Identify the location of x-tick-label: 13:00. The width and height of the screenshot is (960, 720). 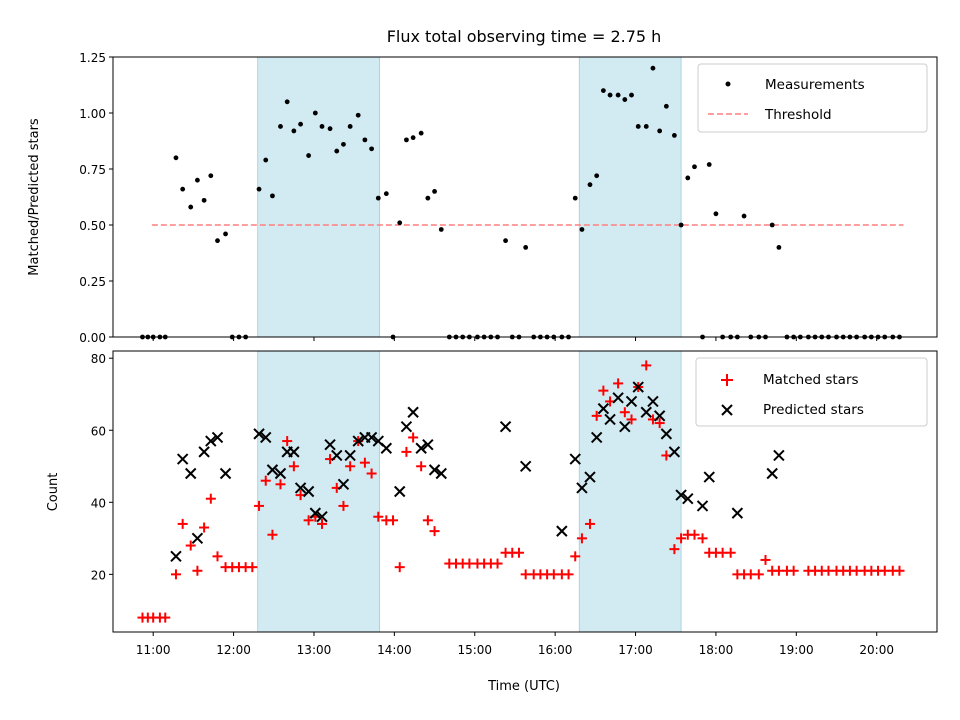
(314, 650).